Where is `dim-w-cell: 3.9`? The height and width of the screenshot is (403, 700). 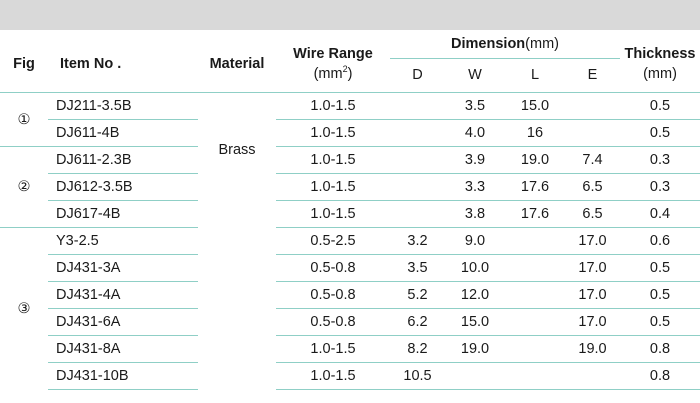
dim-w-cell: 3.9 is located at coordinates (475, 160).